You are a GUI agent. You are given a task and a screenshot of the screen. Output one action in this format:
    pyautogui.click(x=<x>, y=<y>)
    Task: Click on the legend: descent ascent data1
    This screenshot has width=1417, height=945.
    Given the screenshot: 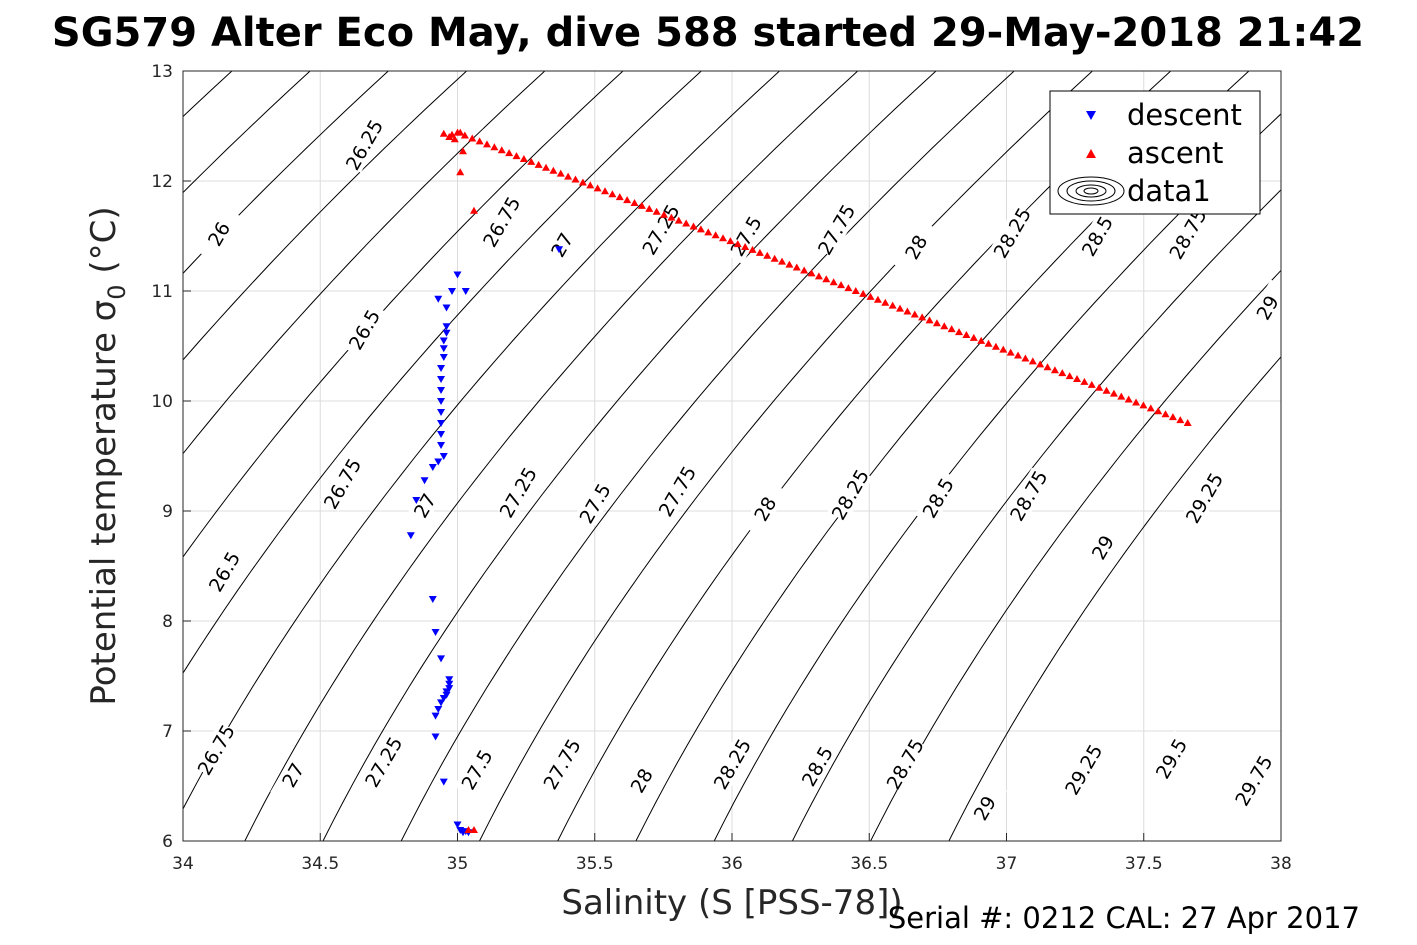 What is the action you would take?
    pyautogui.click(x=1155, y=152)
    